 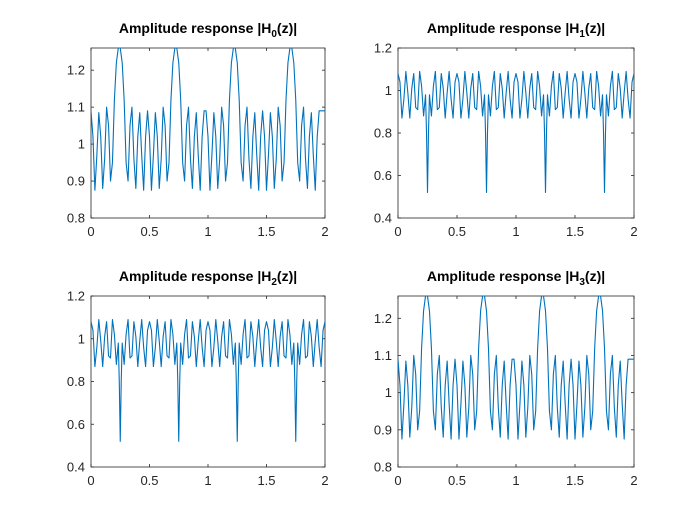 I want to click on subplot-title: Amplitude response |H3(z)|, so click(x=516, y=278).